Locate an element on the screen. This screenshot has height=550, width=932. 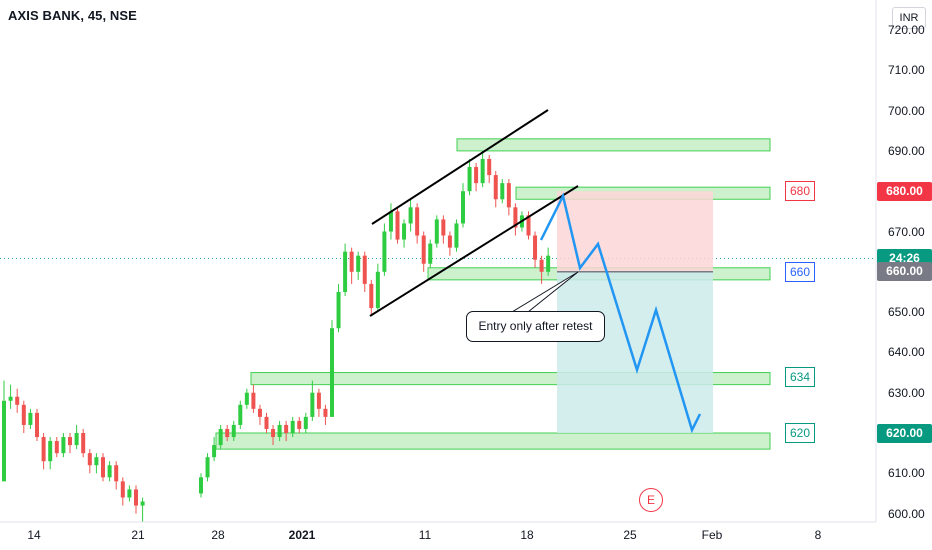
time-tick-label: 2021 is located at coordinates (302, 535).